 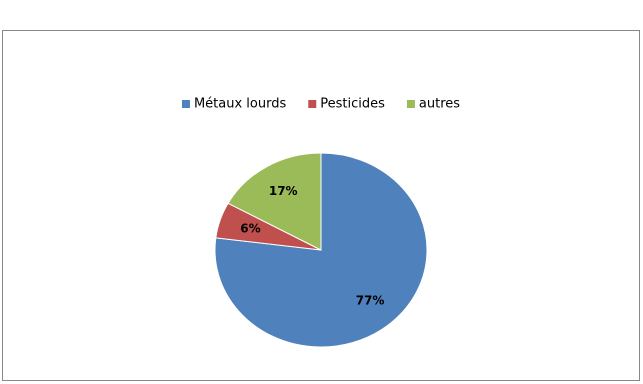 What do you see at coordinates (352, 104) in the screenshot?
I see `legend-label: Pesticides` at bounding box center [352, 104].